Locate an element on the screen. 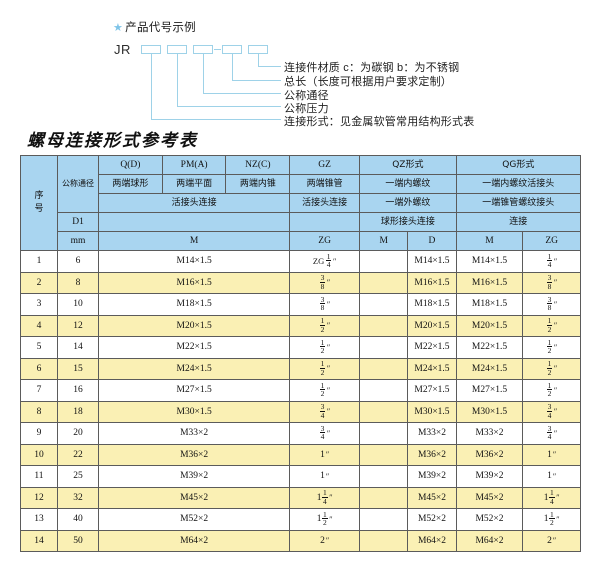  cell-qg-m: M64×2 is located at coordinates (489, 540).